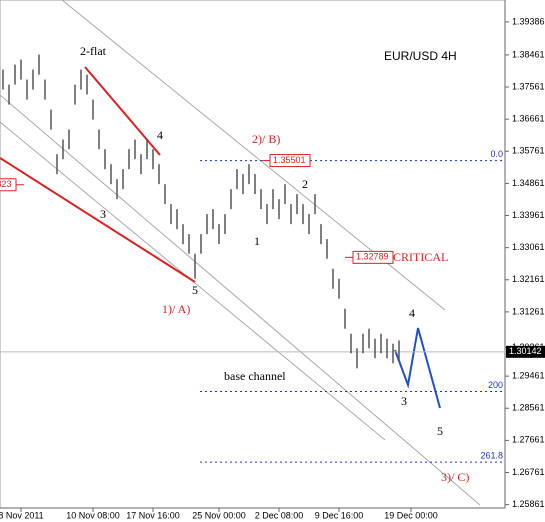 This screenshot has width=545, height=522. I want to click on x-tick-label: 2 Dec 08:00, so click(279, 515).